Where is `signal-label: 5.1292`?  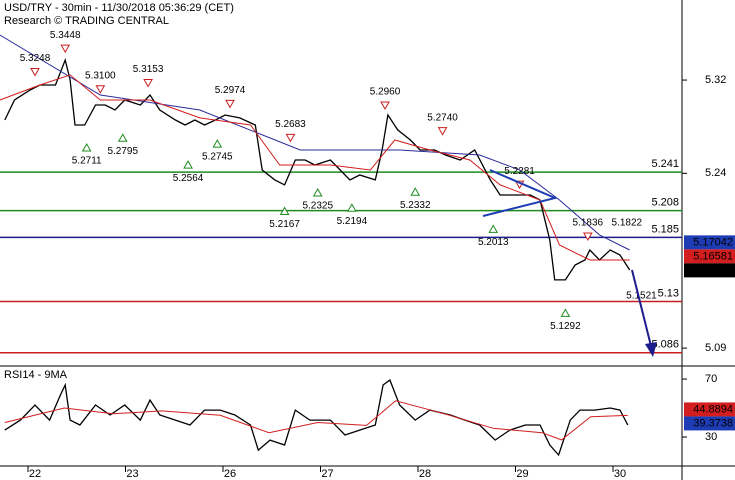
signal-label: 5.1292 is located at coordinates (565, 326).